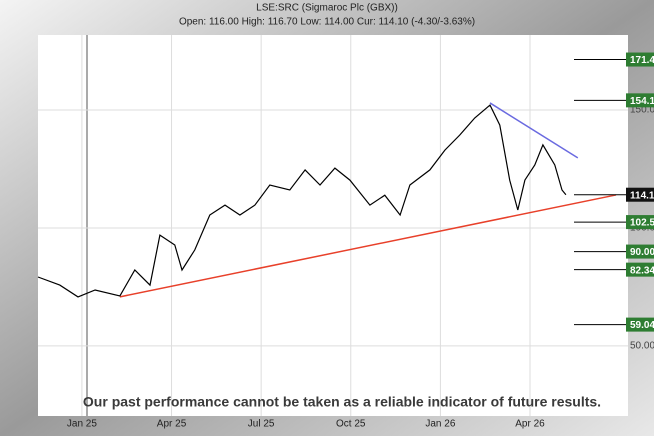  What do you see at coordinates (351, 424) in the screenshot?
I see `x-tick-label: Oct 25` at bounding box center [351, 424].